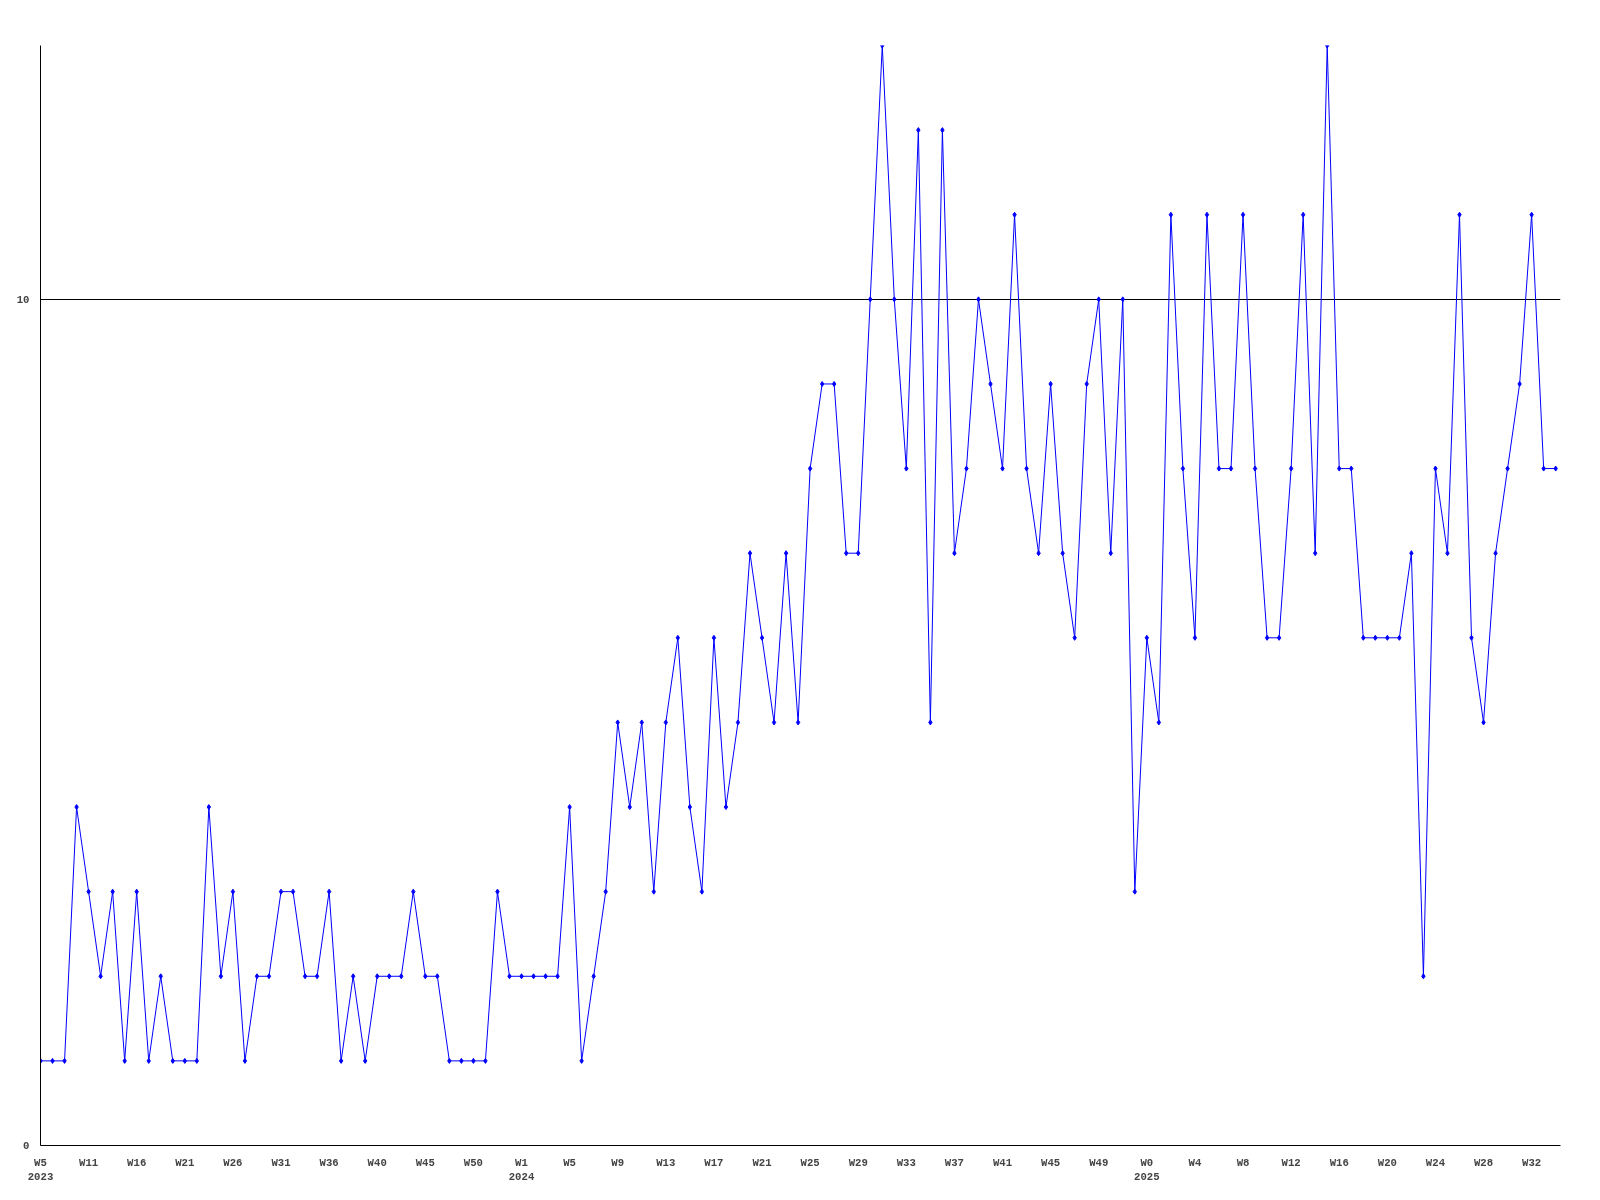 This screenshot has width=1600, height=1200. I want to click on x-tick-label: W17, so click(714, 1162).